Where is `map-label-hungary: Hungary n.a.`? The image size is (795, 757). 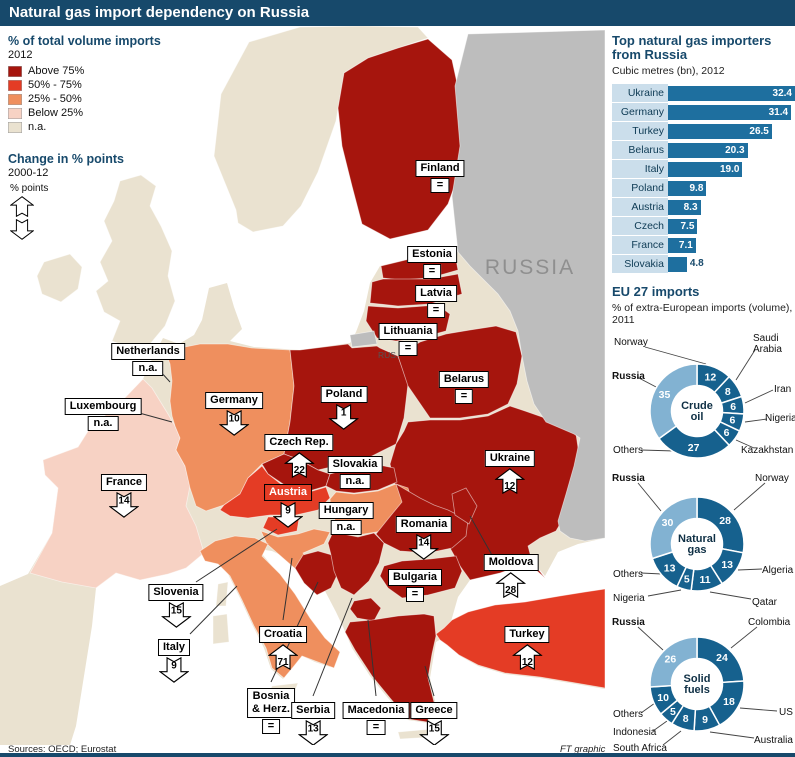
map-label-hungary: Hungary n.a. is located at coordinates (346, 518).